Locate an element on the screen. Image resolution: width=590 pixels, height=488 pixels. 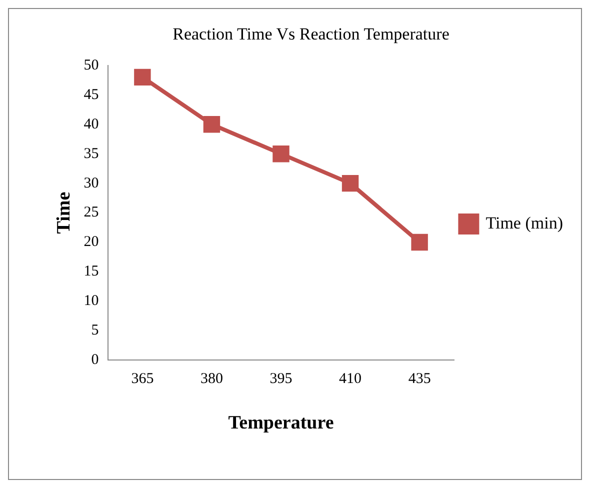
y-tick-label: 35 is located at coordinates (91, 154).